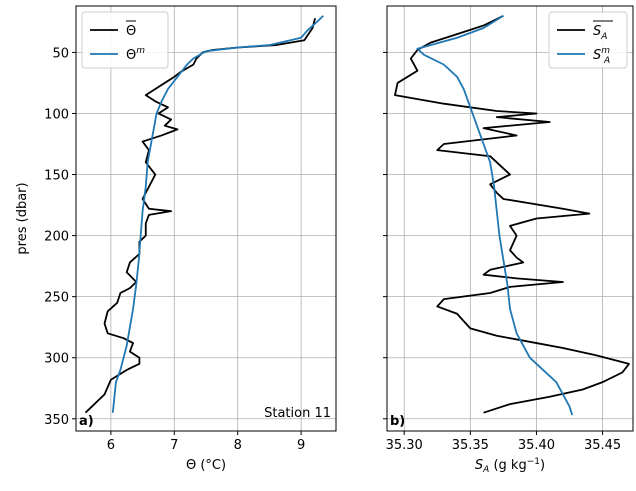 The image size is (636, 491). What do you see at coordinates (56, 298) in the screenshot?
I see `y-tick-label: 250` at bounding box center [56, 298].